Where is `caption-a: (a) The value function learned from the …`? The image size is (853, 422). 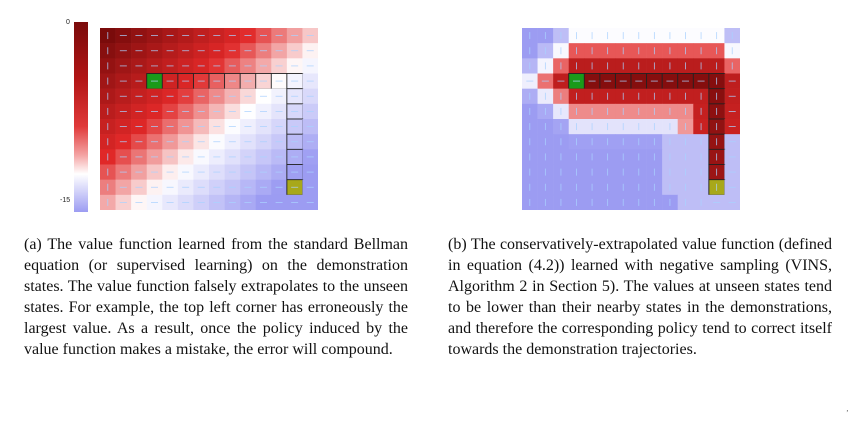 caption-a: (a) The value function learned from the … is located at coordinates (216, 297).